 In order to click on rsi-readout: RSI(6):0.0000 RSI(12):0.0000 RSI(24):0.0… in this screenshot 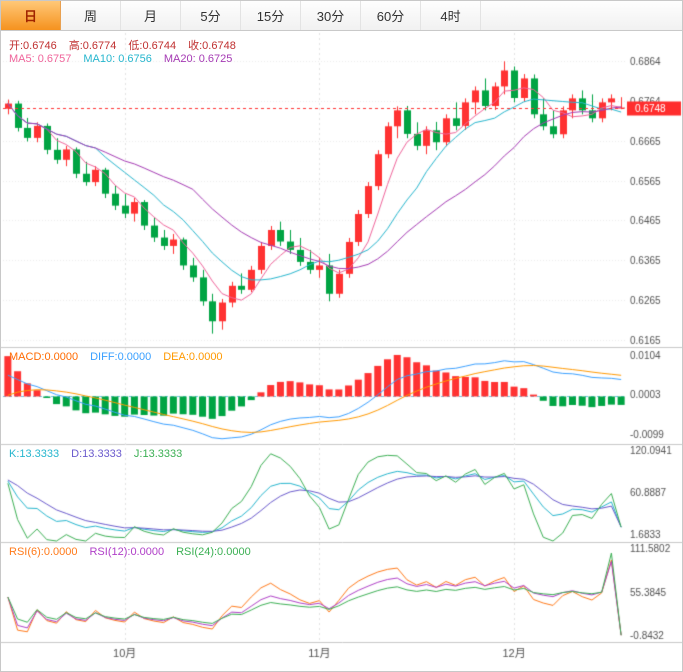, I will do `click(130, 552)`.